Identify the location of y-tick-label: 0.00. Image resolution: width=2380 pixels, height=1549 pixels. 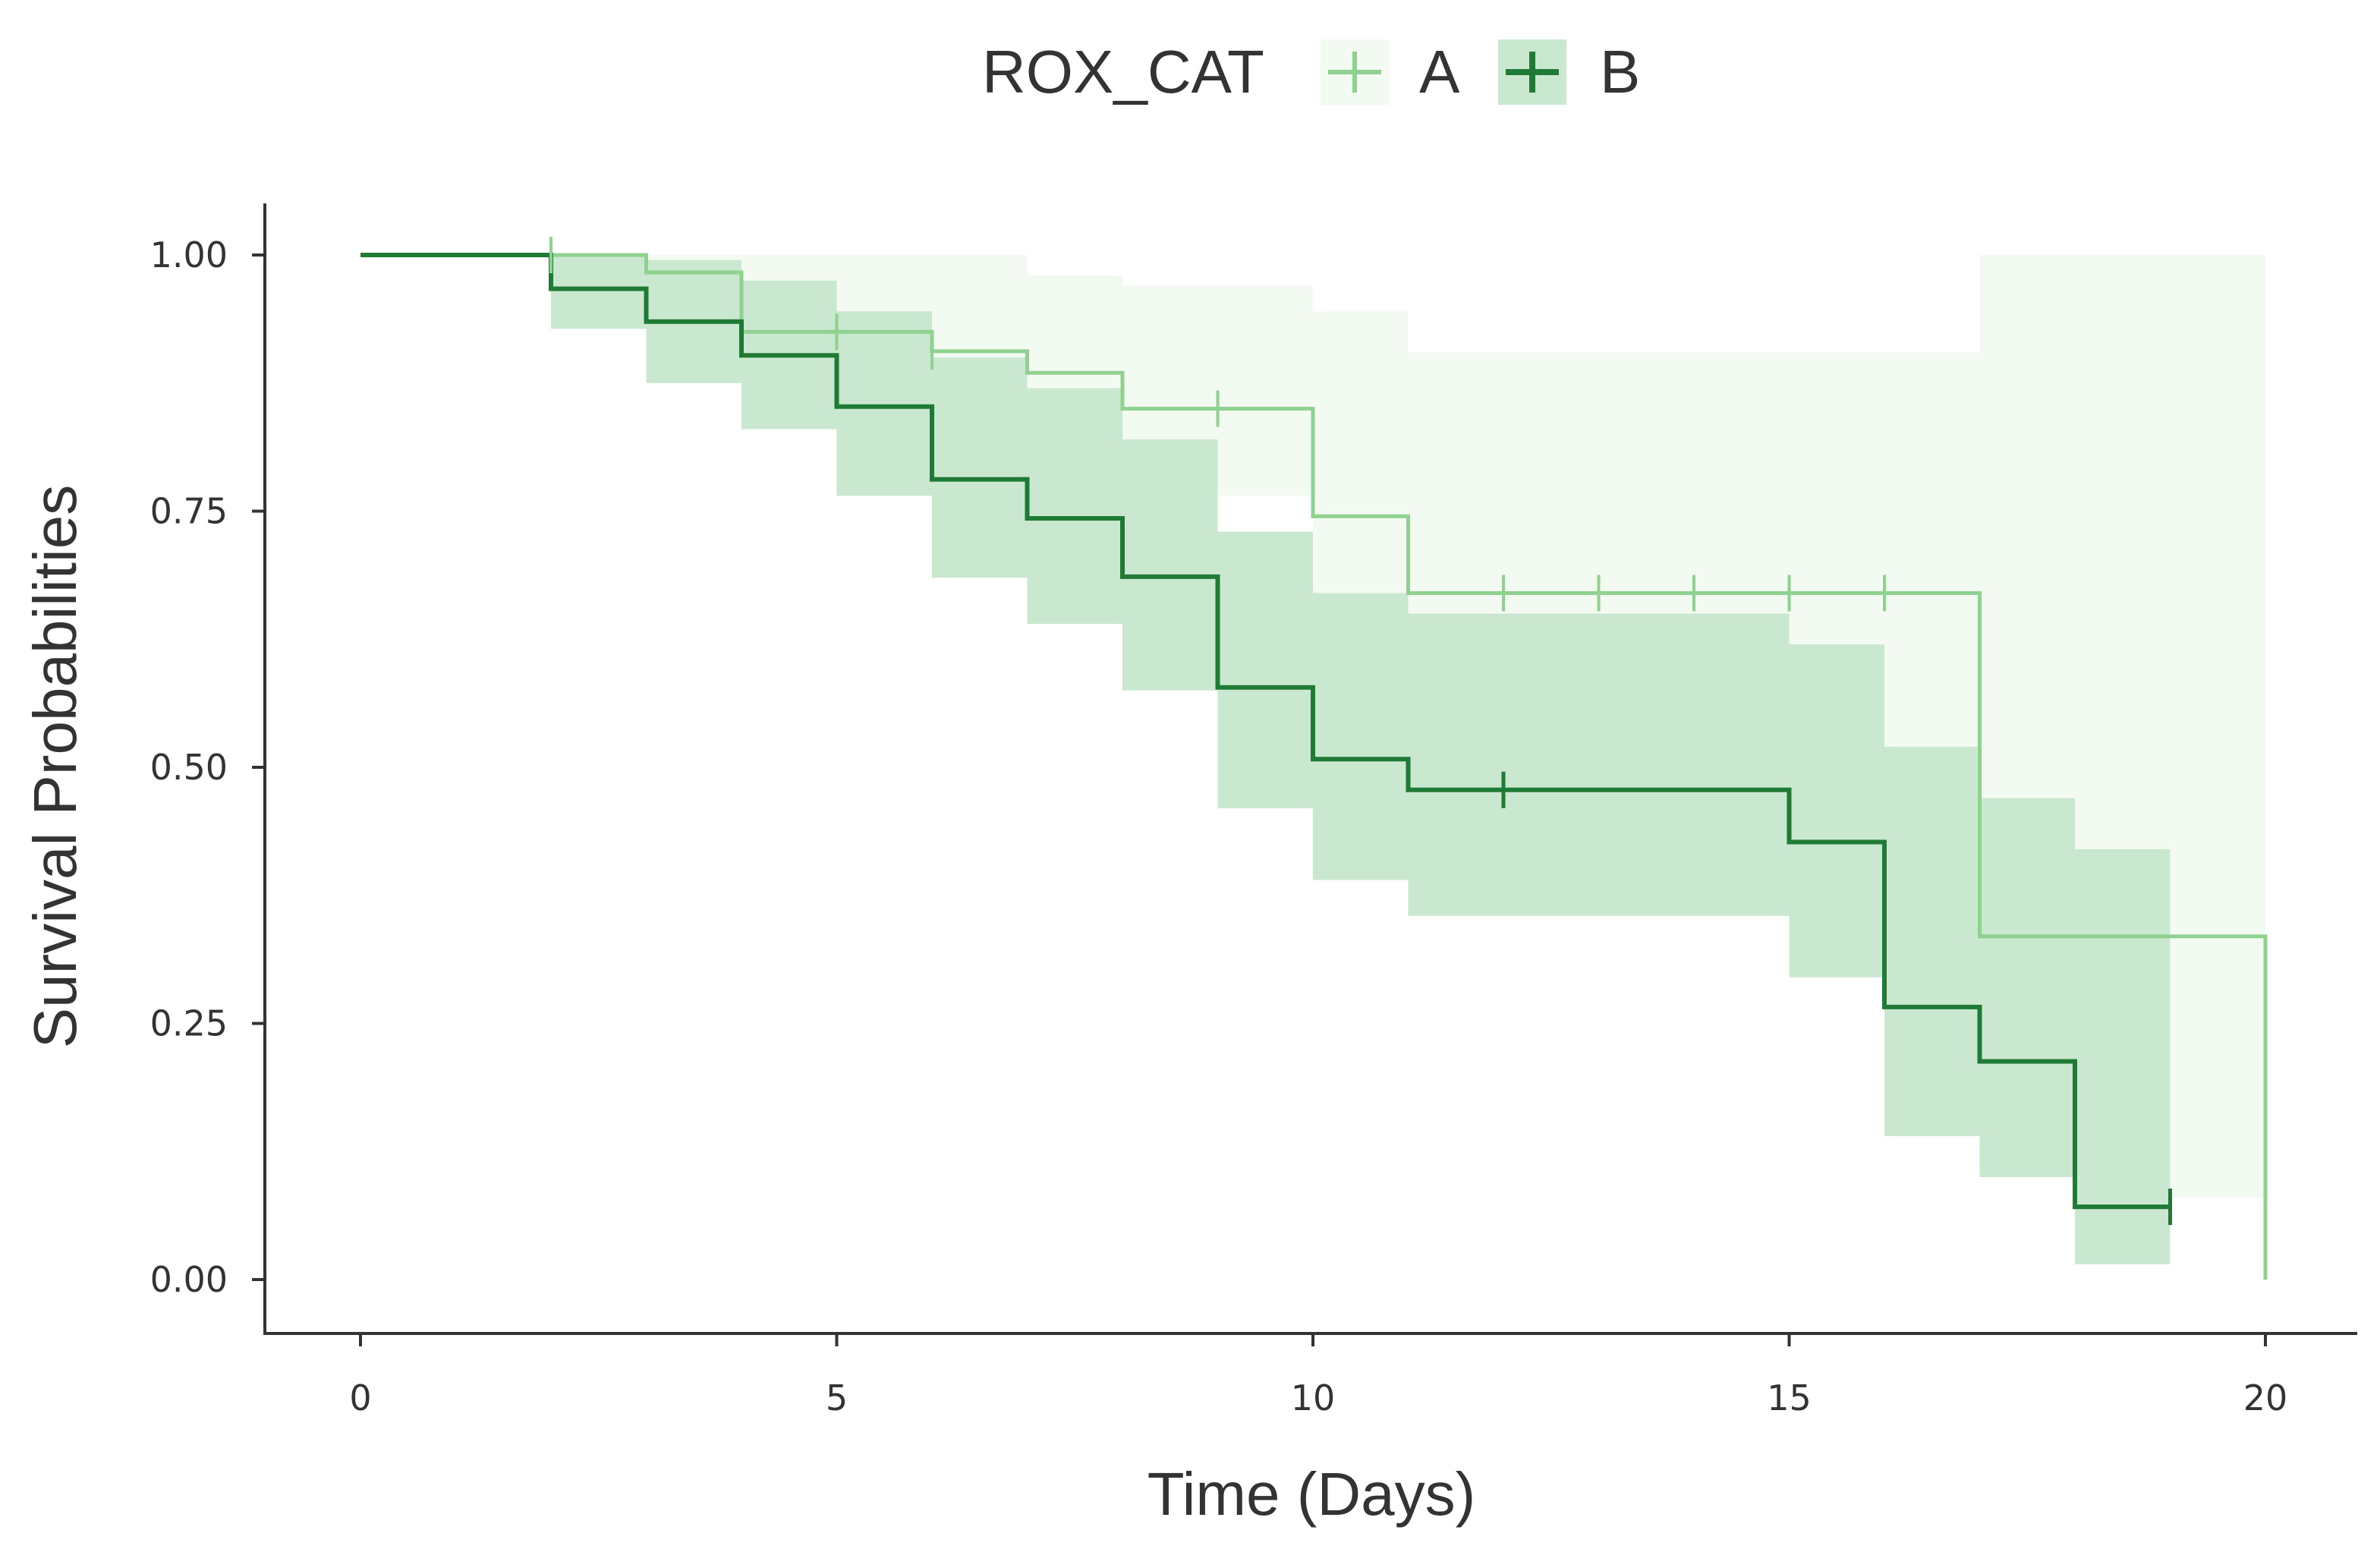
(189, 1279).